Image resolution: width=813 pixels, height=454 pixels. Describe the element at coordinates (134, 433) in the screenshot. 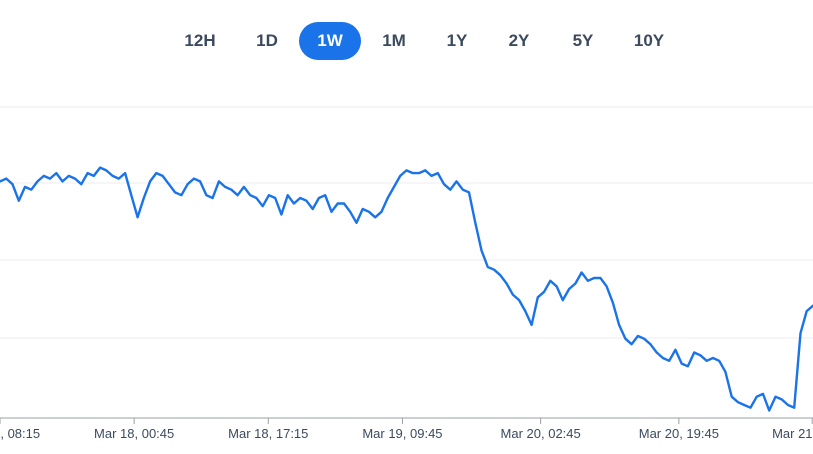

I see `x-tick-label: Mar 18, 00:45` at that location.